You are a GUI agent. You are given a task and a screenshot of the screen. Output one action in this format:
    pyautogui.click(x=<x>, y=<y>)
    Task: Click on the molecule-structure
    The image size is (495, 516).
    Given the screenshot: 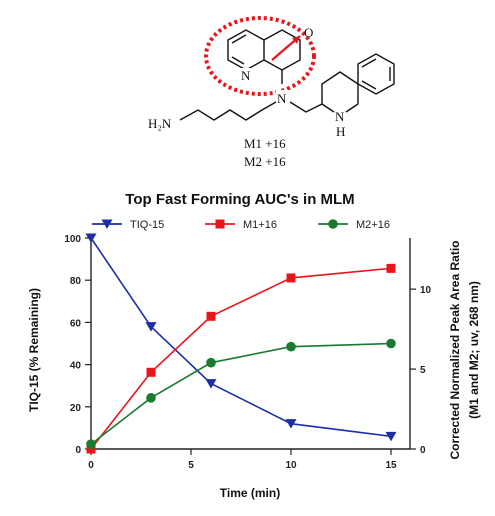 What is the action you would take?
    pyautogui.click(x=287, y=75)
    